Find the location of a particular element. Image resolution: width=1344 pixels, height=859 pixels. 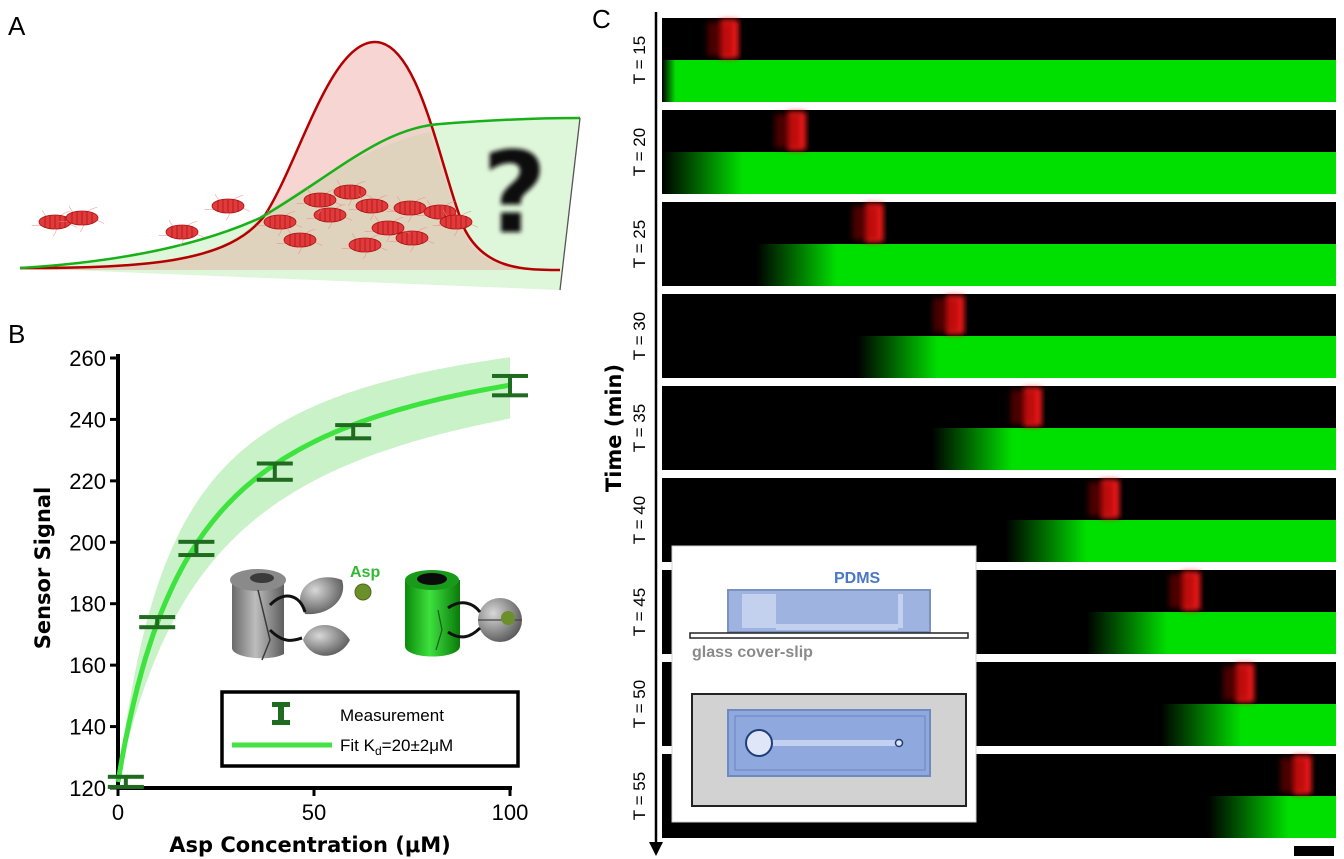

y-tick-label: 220 is located at coordinates (87, 481).